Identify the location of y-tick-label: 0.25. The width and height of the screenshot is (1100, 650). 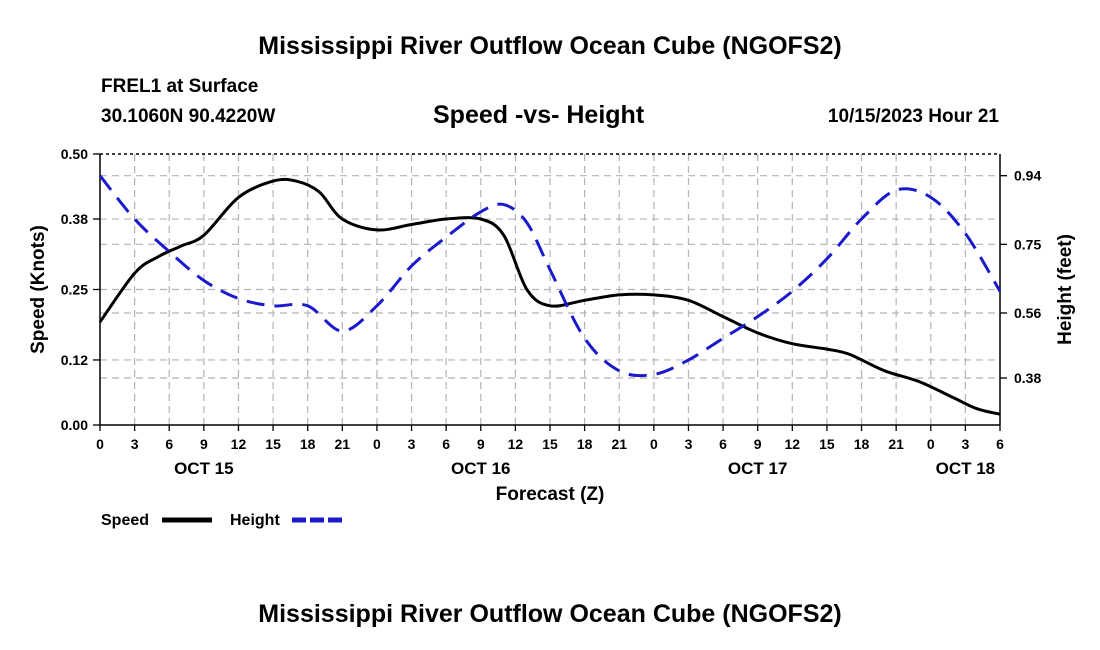
(74, 290).